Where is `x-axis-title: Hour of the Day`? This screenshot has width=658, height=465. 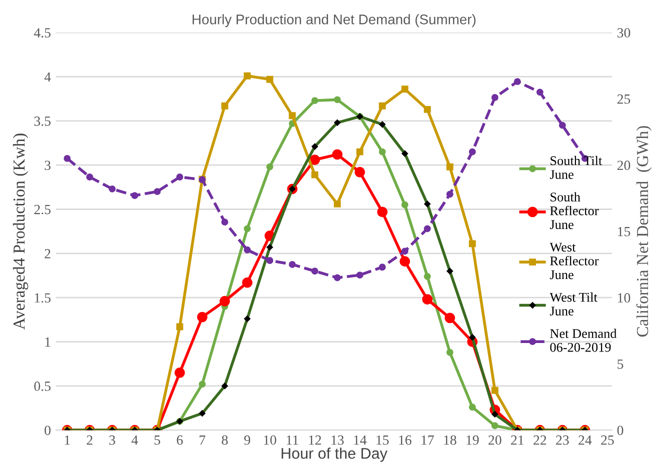
x-axis-title: Hour of the Day is located at coordinates (335, 455).